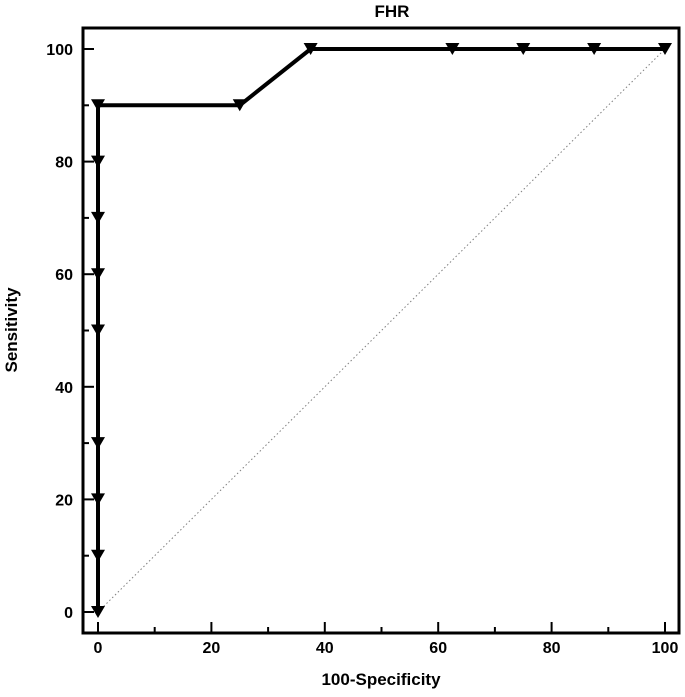 This screenshot has height=697, width=685. Describe the element at coordinates (64, 275) in the screenshot. I see `y-tick-label: 60` at that location.